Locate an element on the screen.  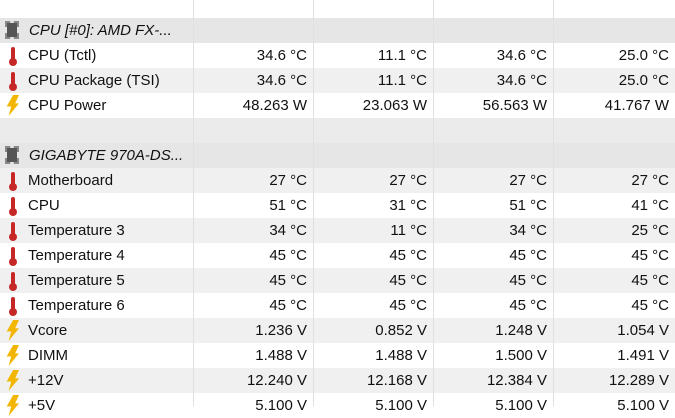
sensor-value: 1.054 V is located at coordinates (643, 330).